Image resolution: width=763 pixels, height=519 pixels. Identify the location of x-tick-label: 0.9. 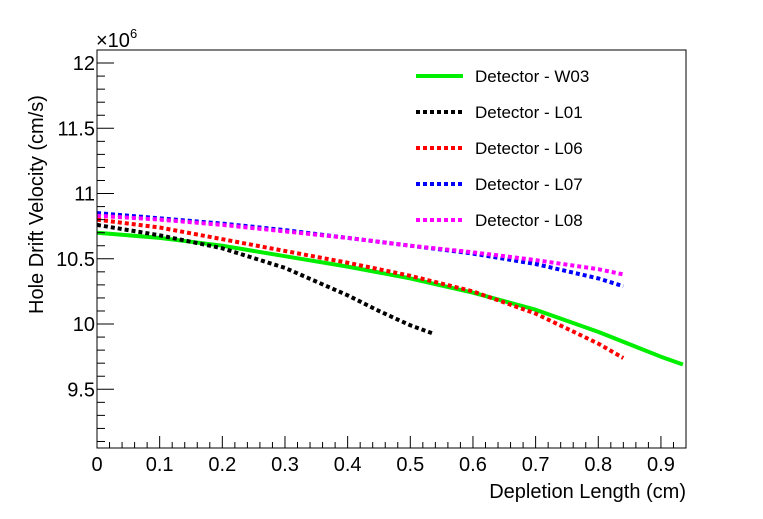
(661, 465).